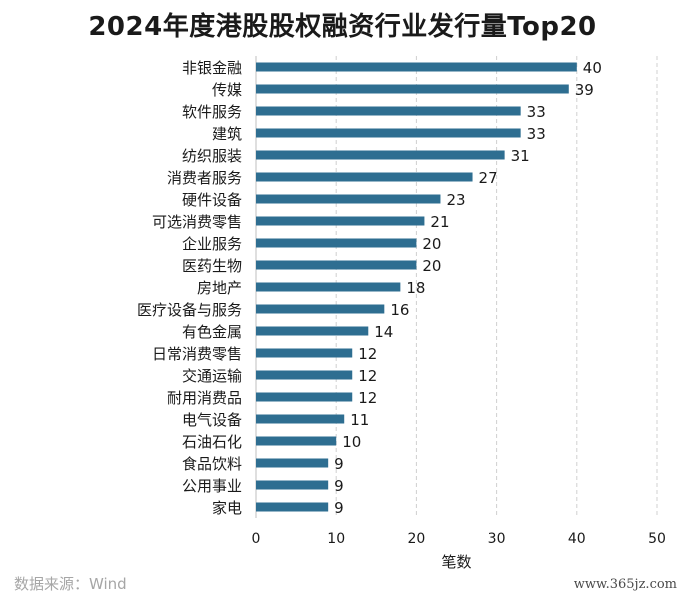  I want to click on category-label: 日常消费零售, so click(197, 354).